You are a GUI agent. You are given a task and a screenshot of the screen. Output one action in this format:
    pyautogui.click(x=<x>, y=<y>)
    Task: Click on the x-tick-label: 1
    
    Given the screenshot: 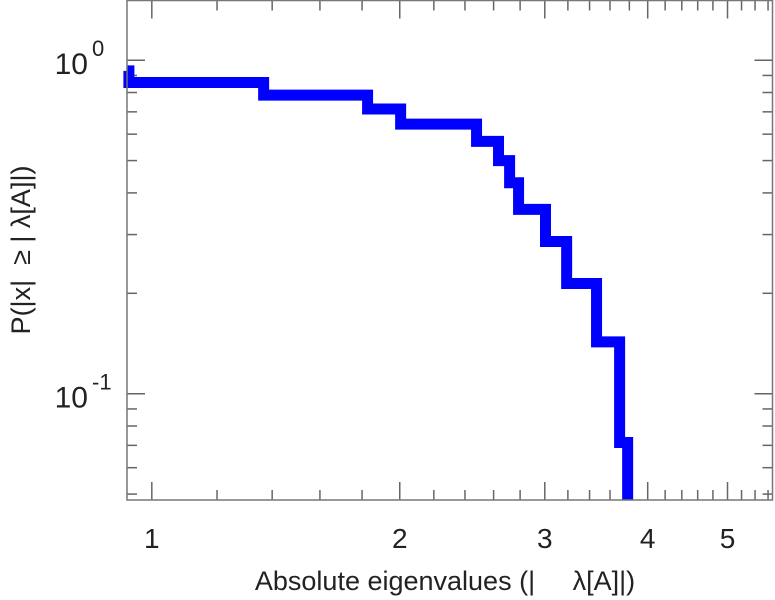 What is the action you would take?
    pyautogui.click(x=152, y=538)
    